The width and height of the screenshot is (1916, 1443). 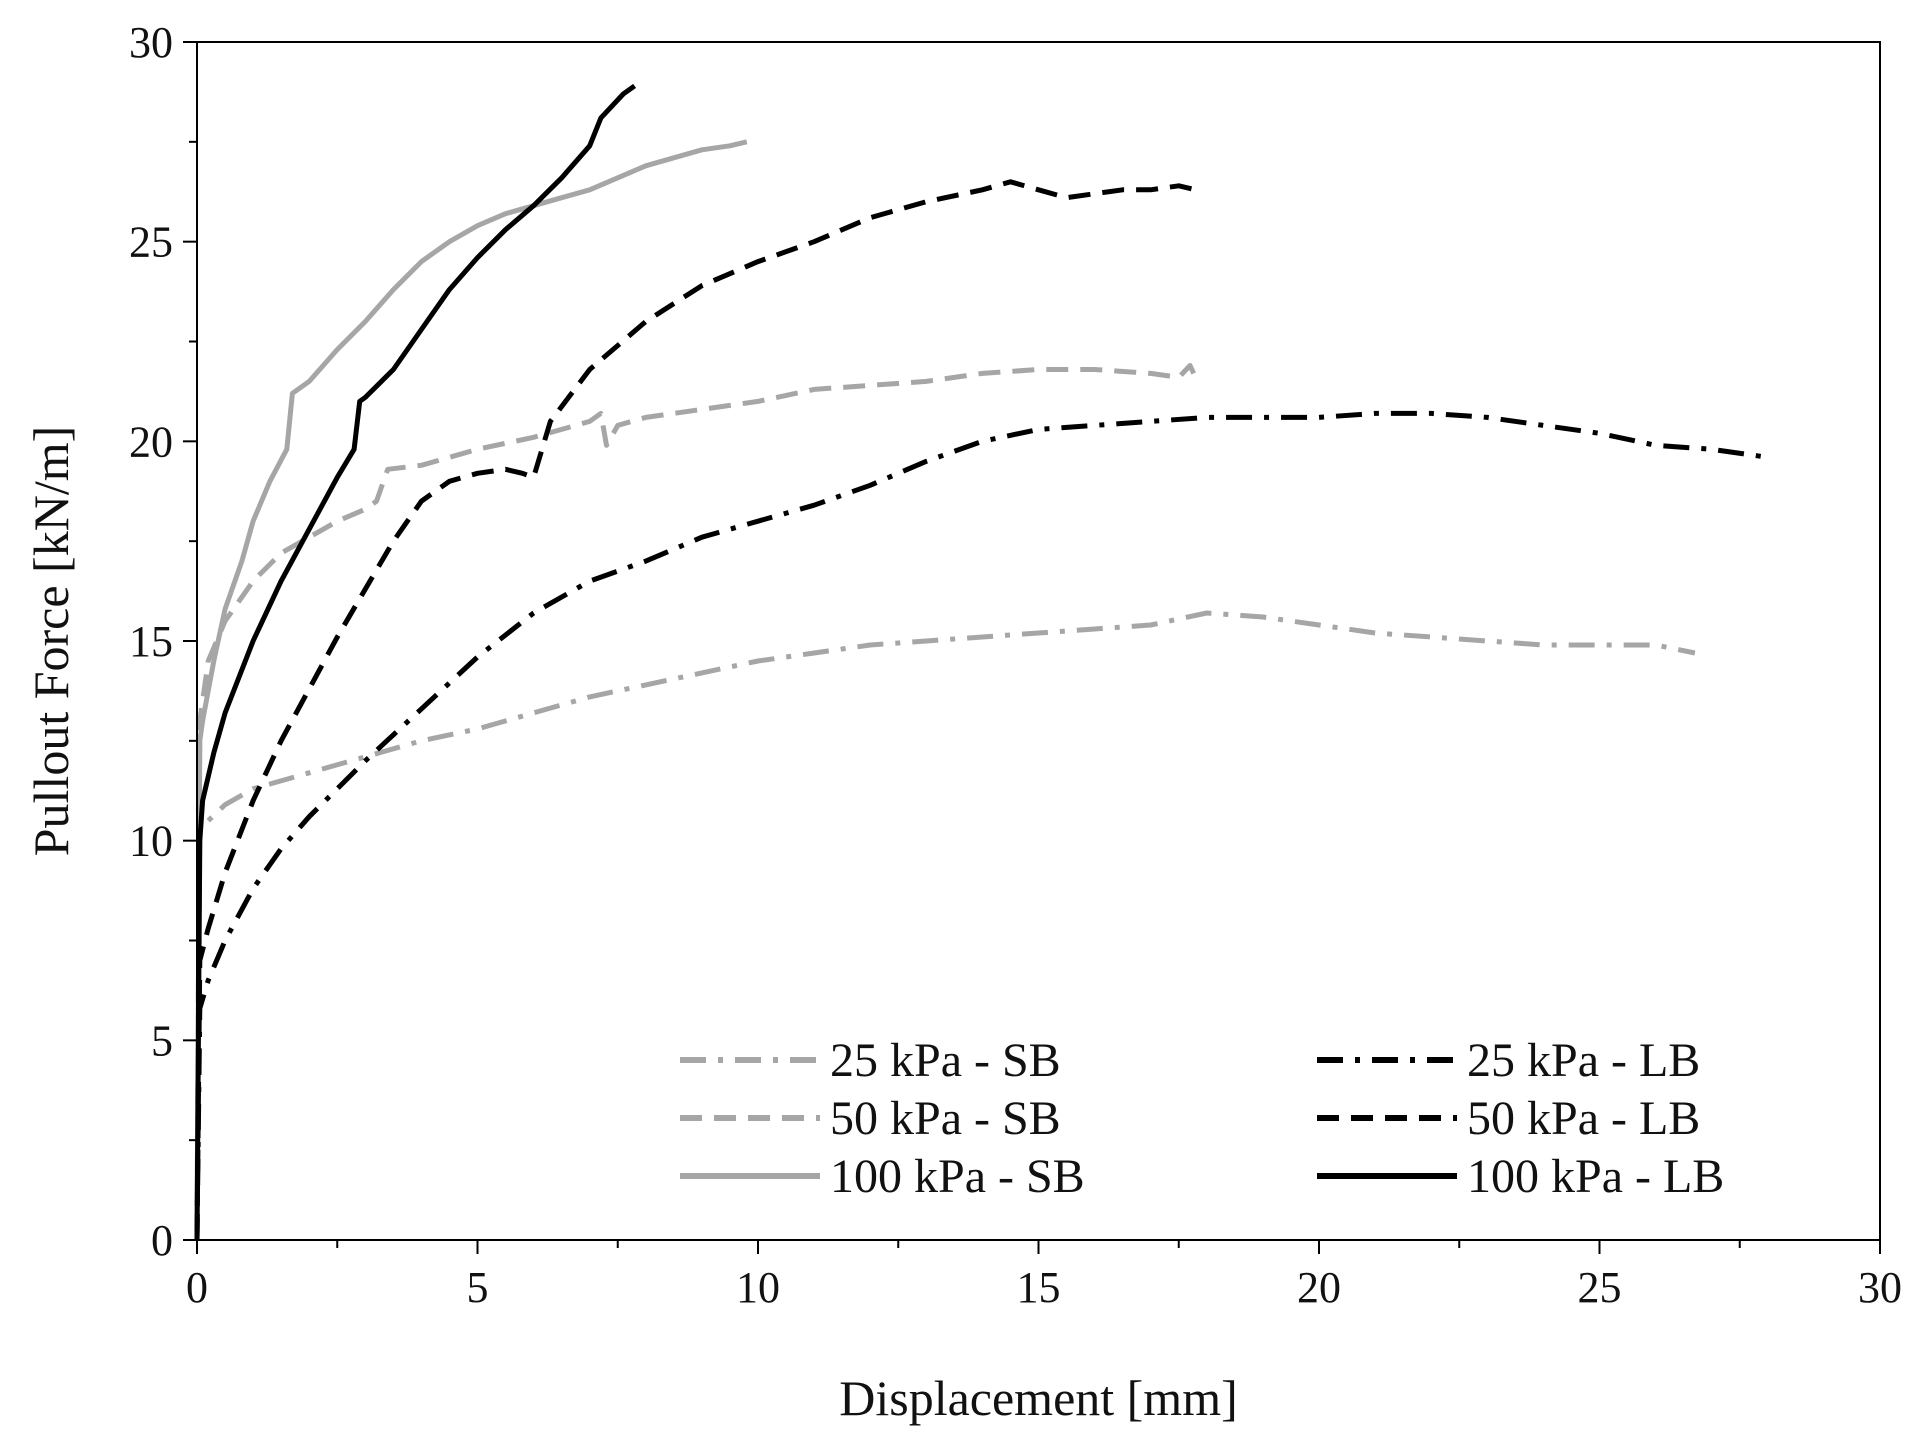 What do you see at coordinates (1880, 1287) in the screenshot?
I see `x-tick-label: 30` at bounding box center [1880, 1287].